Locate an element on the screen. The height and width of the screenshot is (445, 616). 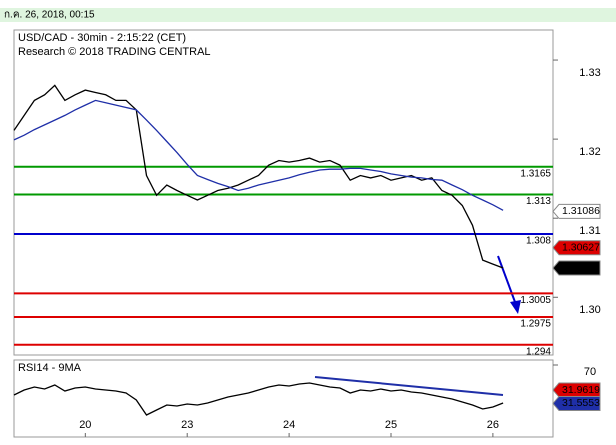
forecast-arrow is located at coordinates (506, 279).